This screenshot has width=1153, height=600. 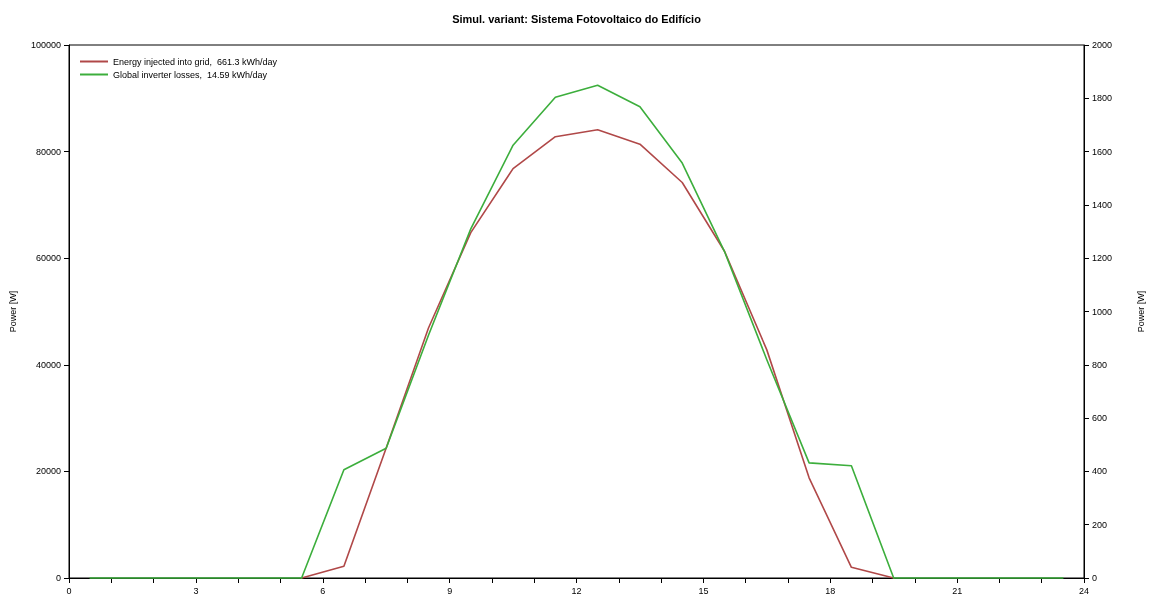 What do you see at coordinates (1084, 590) in the screenshot?
I see `x-tick-label: 24` at bounding box center [1084, 590].